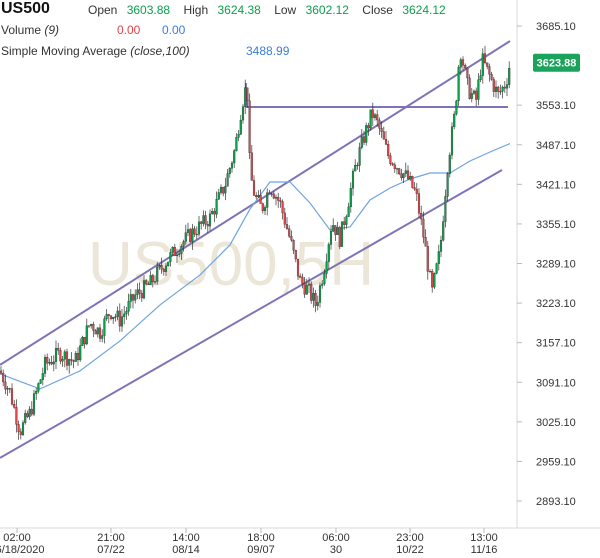  Describe the element at coordinates (556, 383) in the screenshot. I see `y-tick-label: 3091.10` at that location.